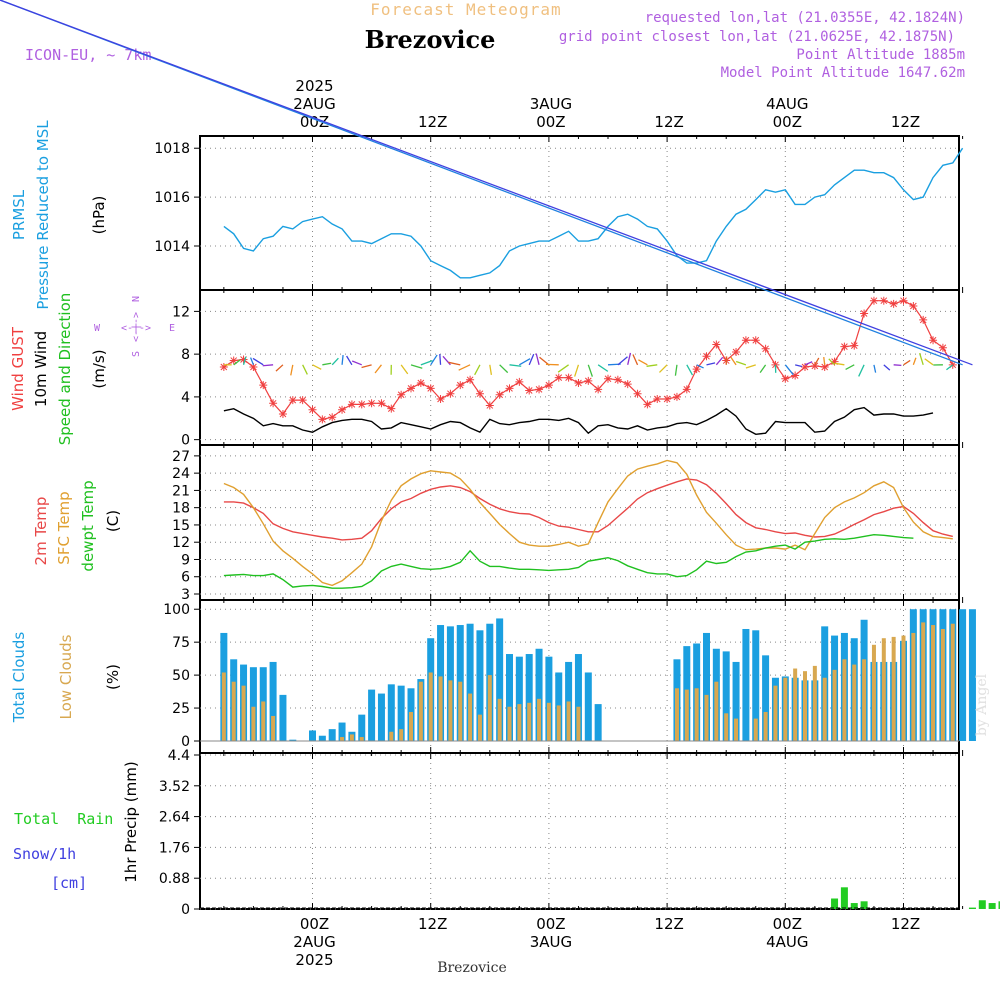  Describe the element at coordinates (181, 709) in the screenshot. I see `ytick-label: 25` at that location.